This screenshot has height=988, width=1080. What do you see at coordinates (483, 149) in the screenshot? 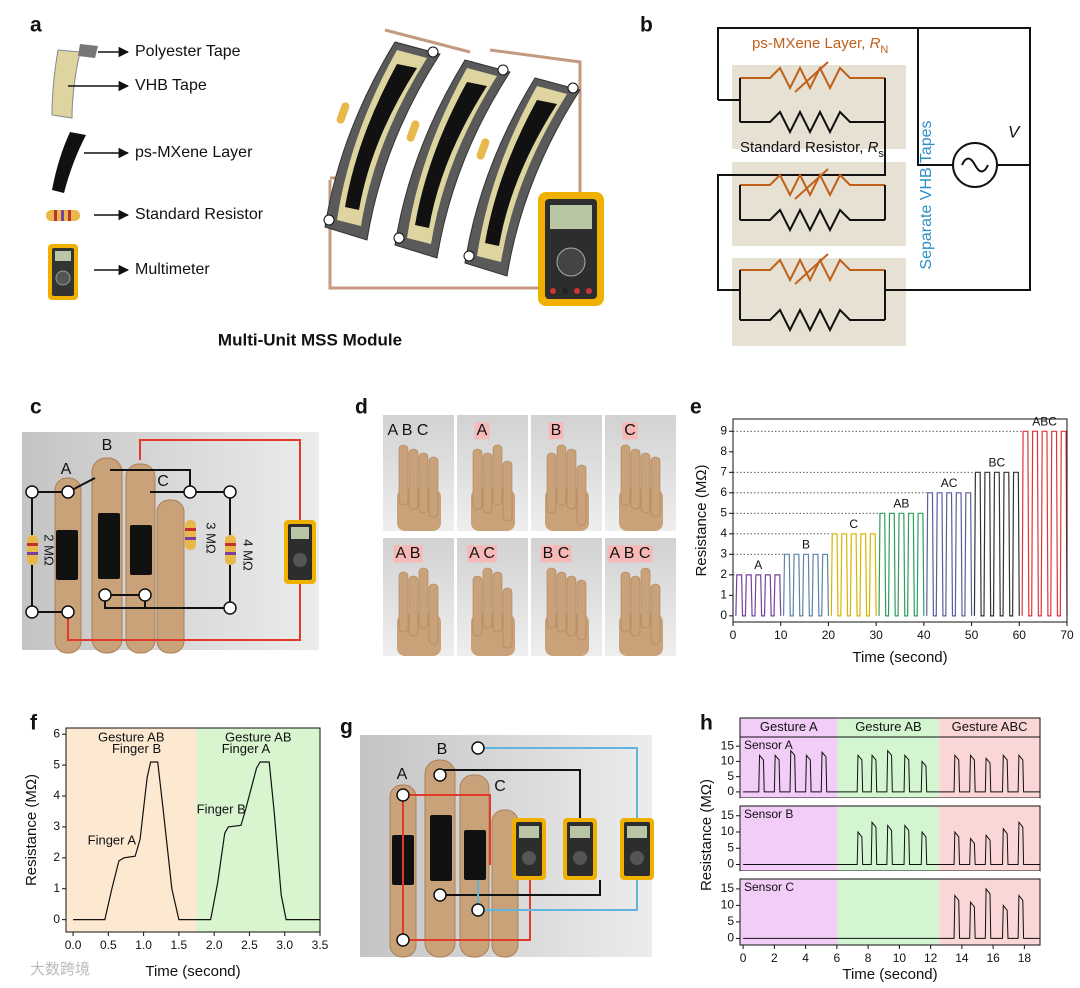
I see `resistor` at bounding box center [483, 149].